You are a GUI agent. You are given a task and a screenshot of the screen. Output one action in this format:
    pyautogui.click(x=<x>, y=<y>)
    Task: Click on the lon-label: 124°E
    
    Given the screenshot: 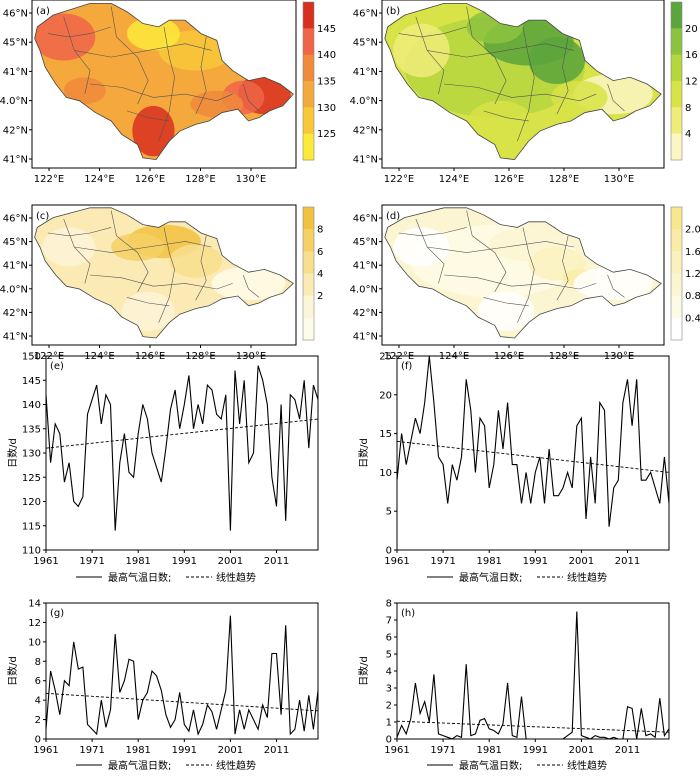 What is the action you would take?
    pyautogui.click(x=454, y=179)
    